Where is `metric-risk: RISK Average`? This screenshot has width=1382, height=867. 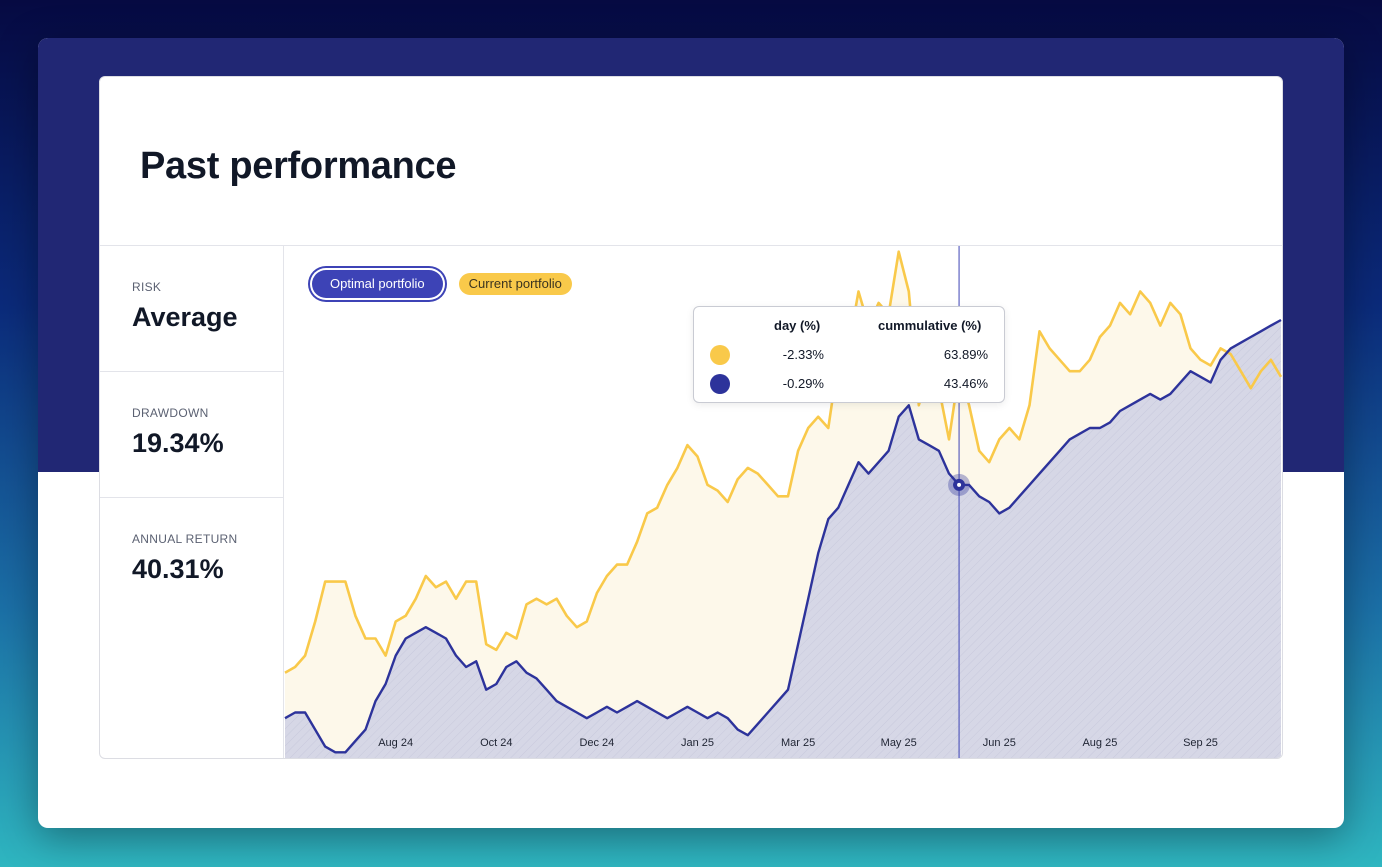
metric-risk: RISK Average is located at coordinates (191, 309).